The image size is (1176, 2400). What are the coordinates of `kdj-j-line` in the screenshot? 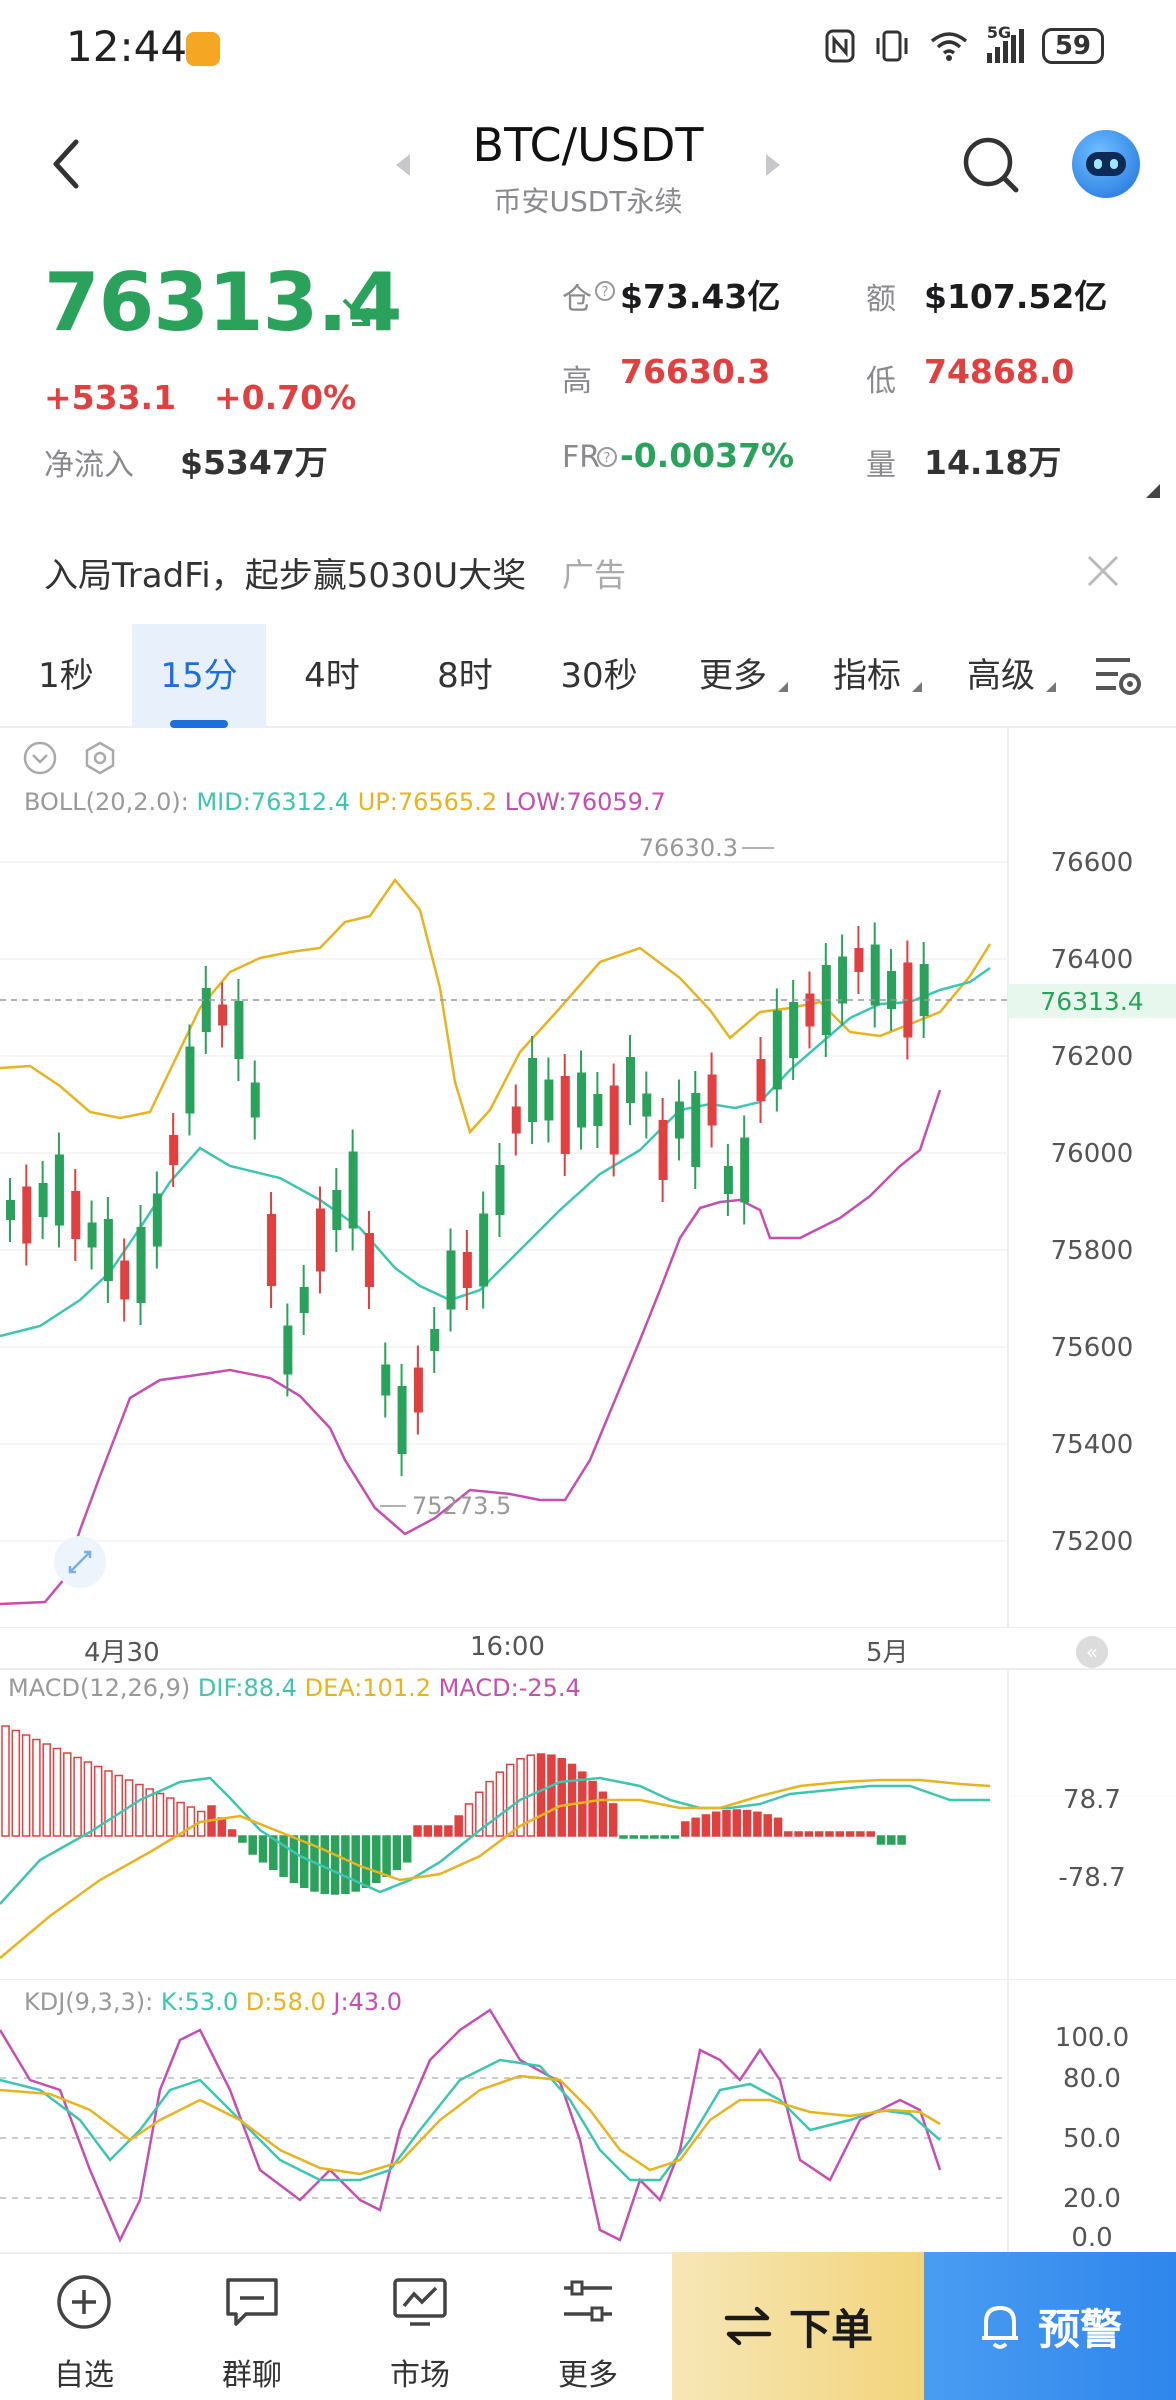 It's located at (471, 2125).